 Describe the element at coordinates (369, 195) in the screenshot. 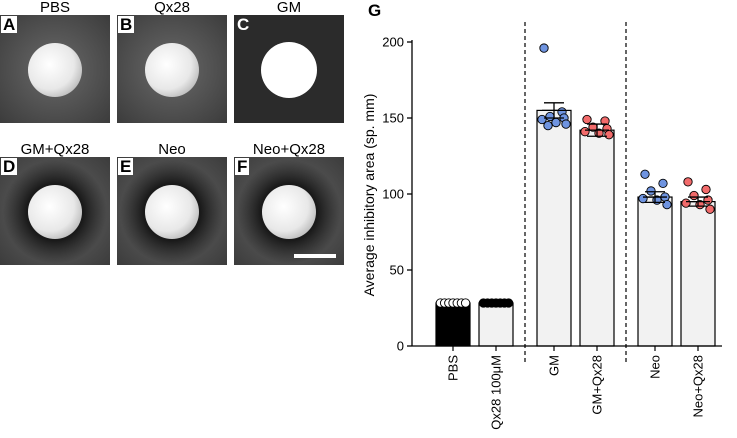

I see `y-axis-label: Average inhibitory area (sp. mm)` at that location.